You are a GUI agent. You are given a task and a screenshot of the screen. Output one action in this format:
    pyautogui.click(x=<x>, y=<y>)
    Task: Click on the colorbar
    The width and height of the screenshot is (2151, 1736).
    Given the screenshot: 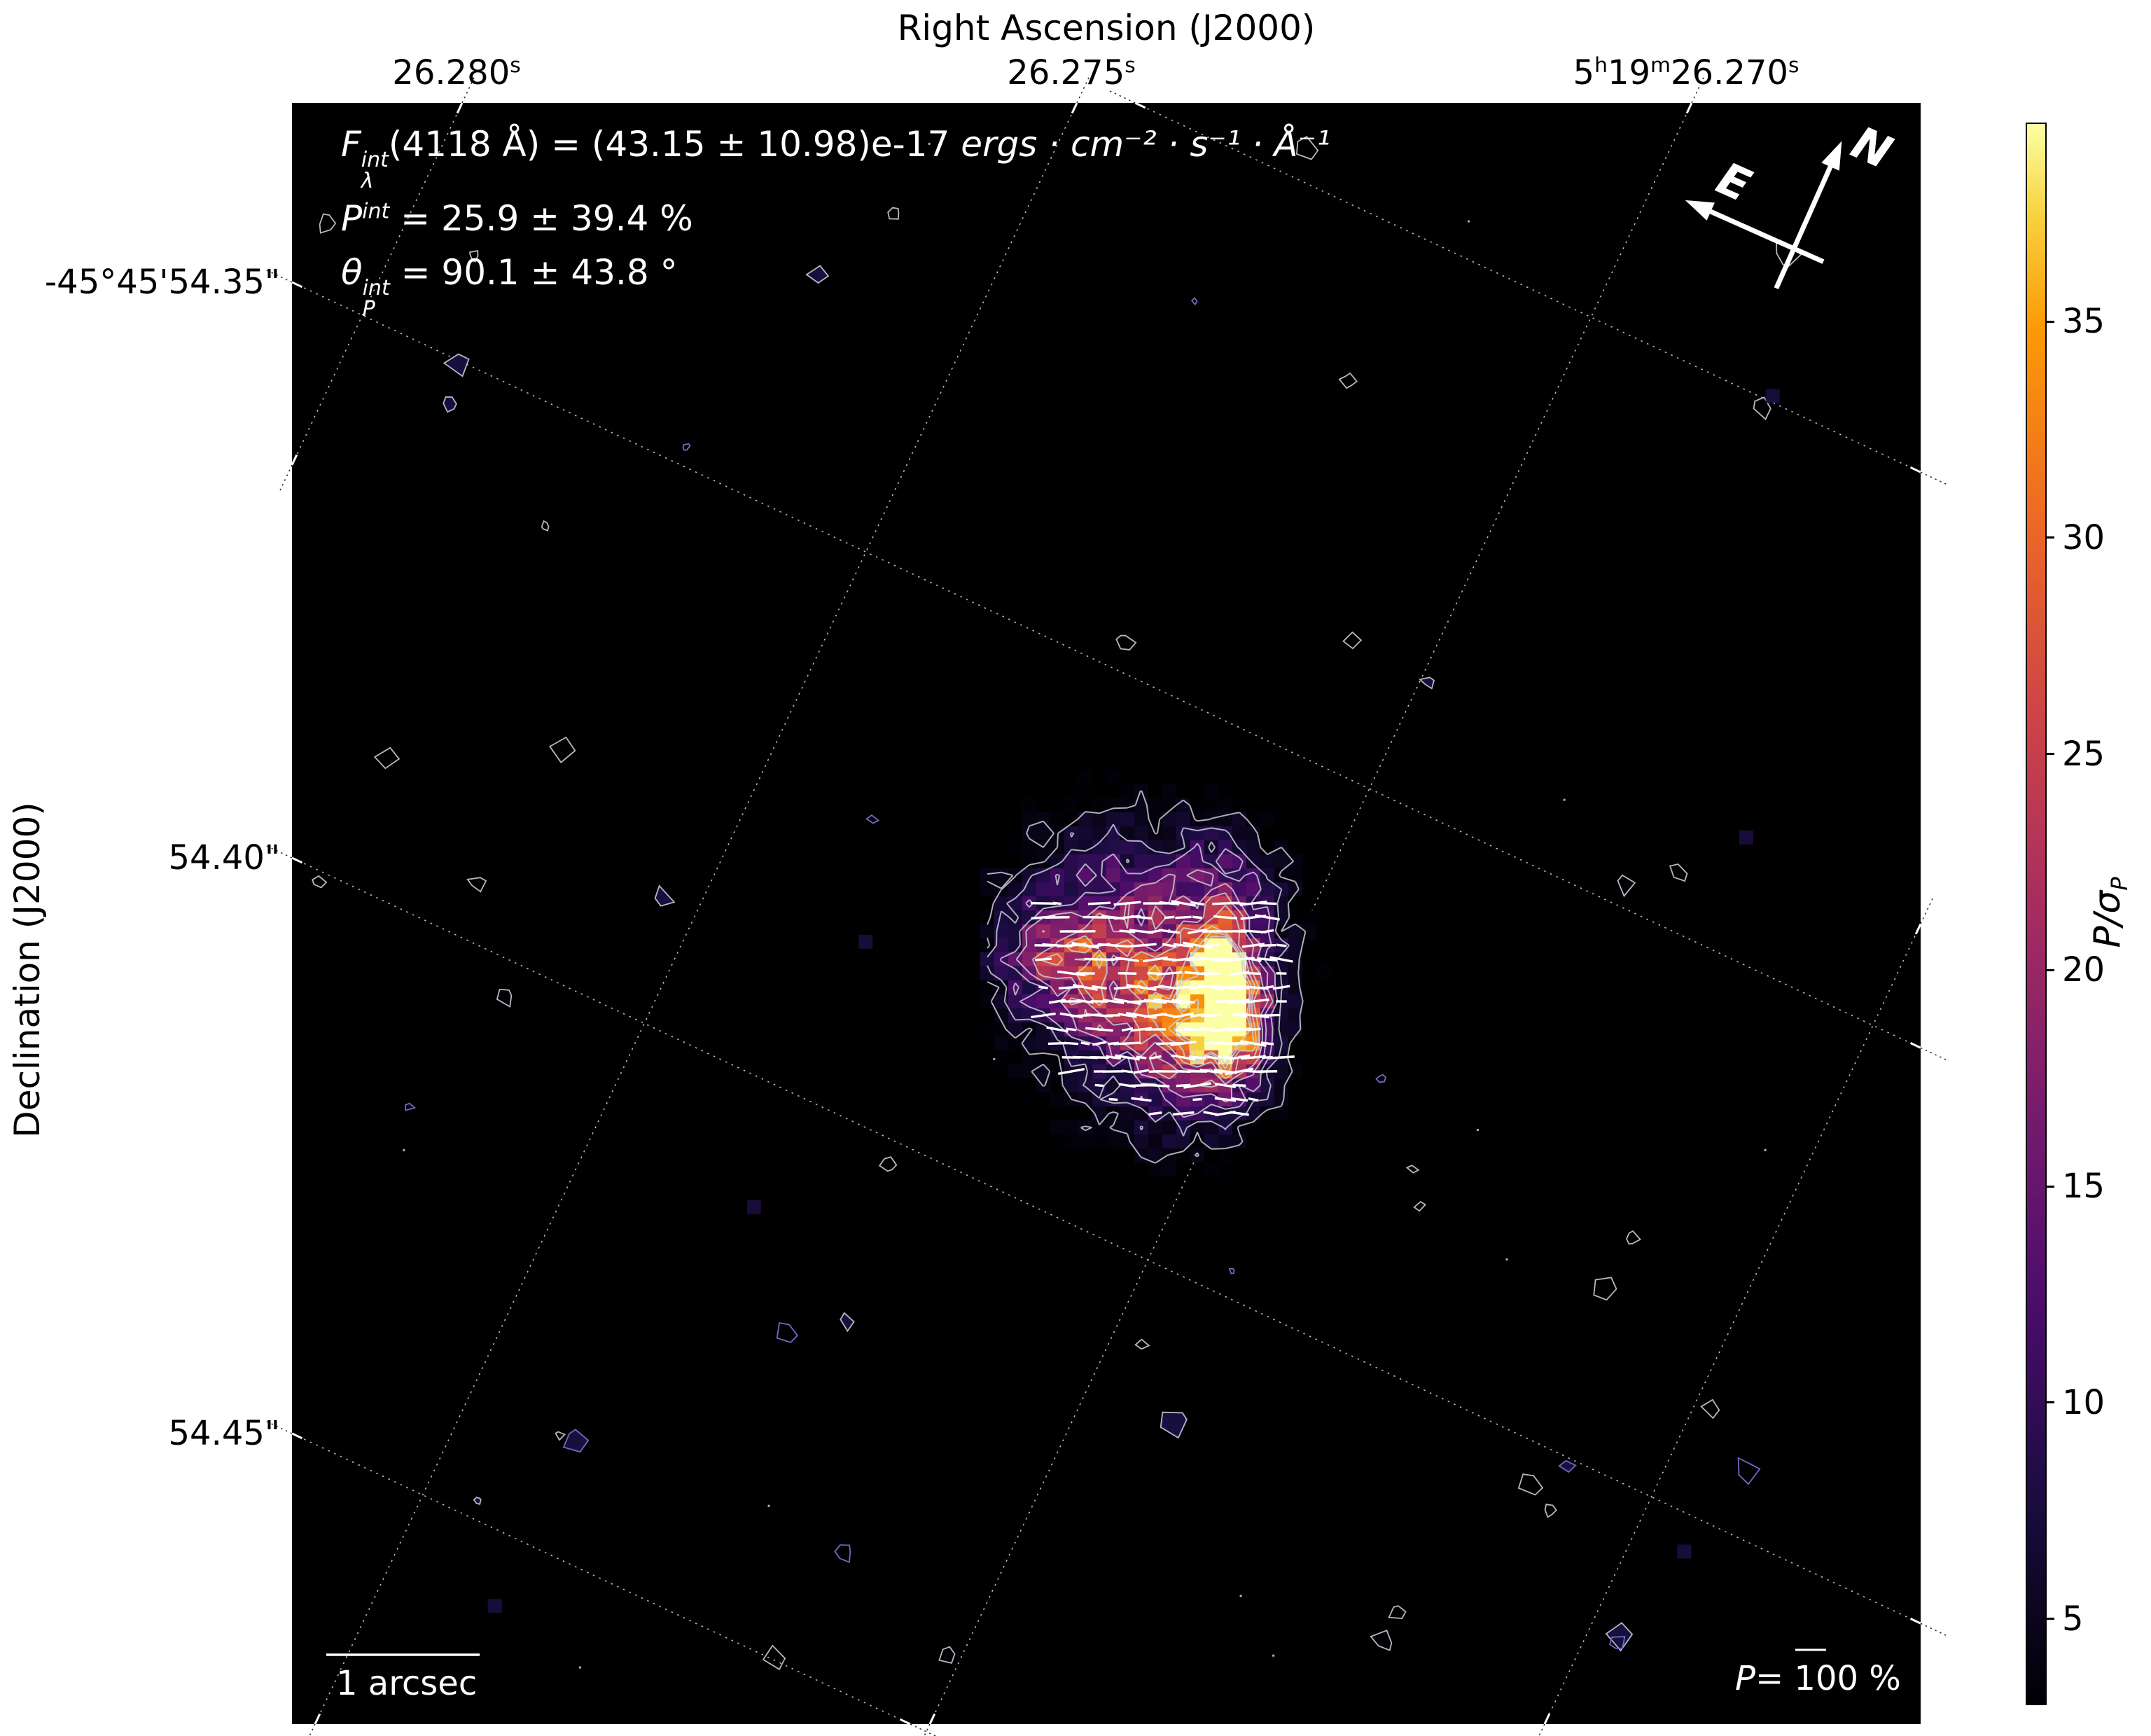 What is the action you would take?
    pyautogui.click(x=2036, y=914)
    